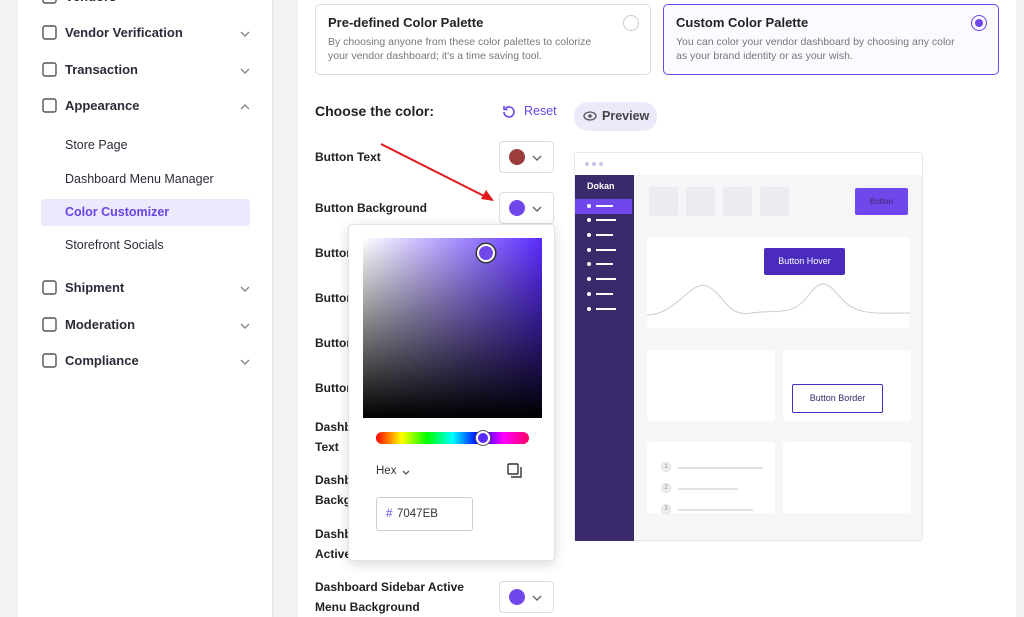 This screenshot has height=617, width=1024. Describe the element at coordinates (748, 164) in the screenshot. I see `preview-topbar` at that location.